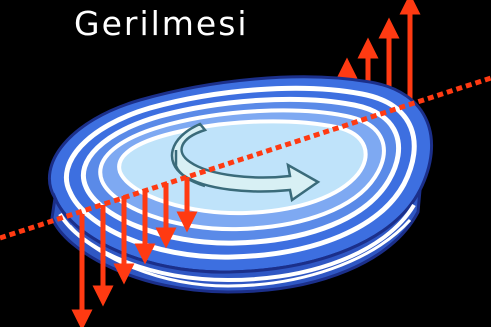 This screenshot has height=327, width=491. I want to click on diagram-title: Gerilmesi, so click(161, 23).